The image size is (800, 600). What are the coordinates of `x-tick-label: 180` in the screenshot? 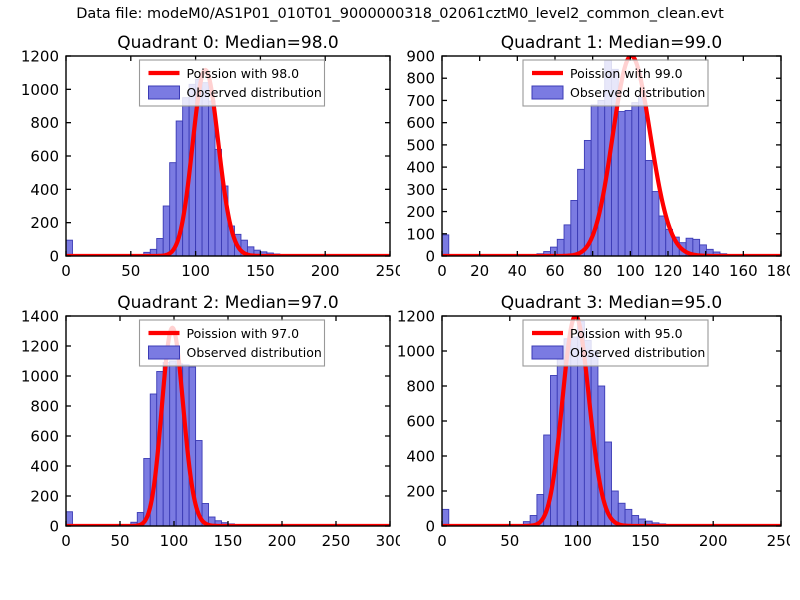 It's located at (778, 271).